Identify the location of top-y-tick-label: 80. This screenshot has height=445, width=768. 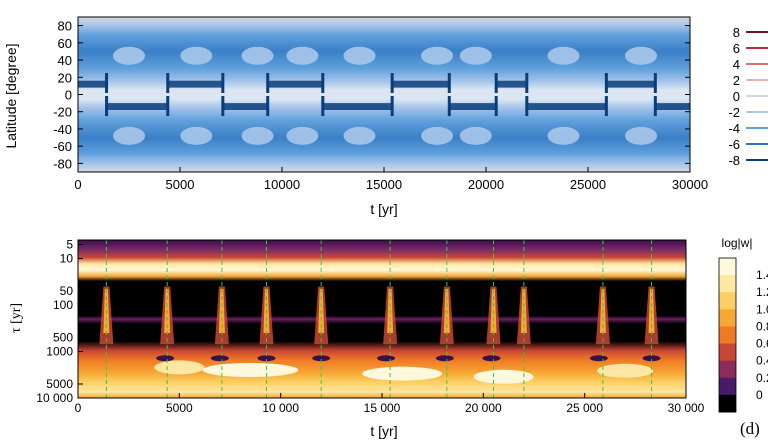
(65, 26).